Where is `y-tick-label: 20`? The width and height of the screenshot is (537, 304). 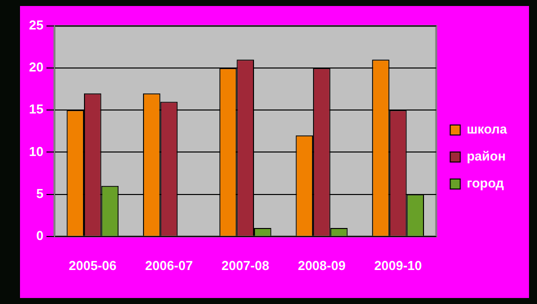 y-tick-label: 20 is located at coordinates (36, 67).